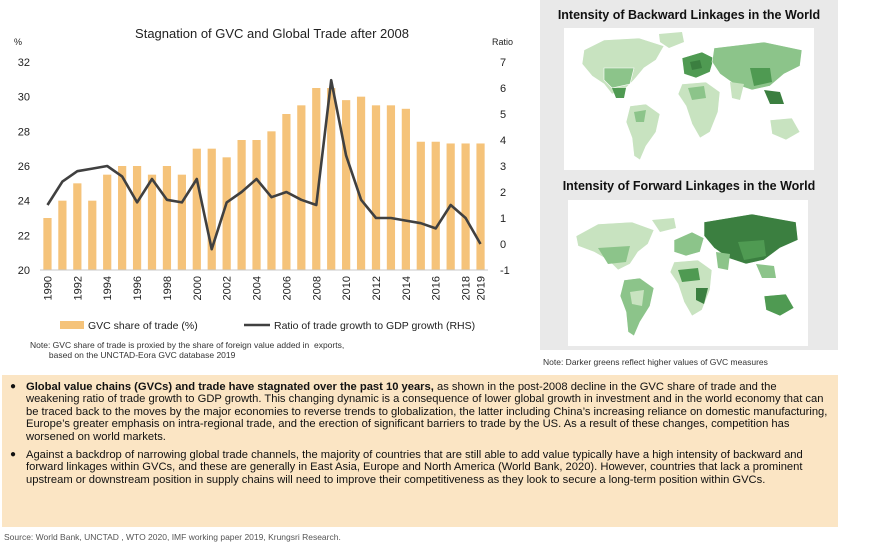 The width and height of the screenshot is (870, 552). What do you see at coordinates (287, 288) in the screenshot?
I see `x-tick-label: 2006` at bounding box center [287, 288].